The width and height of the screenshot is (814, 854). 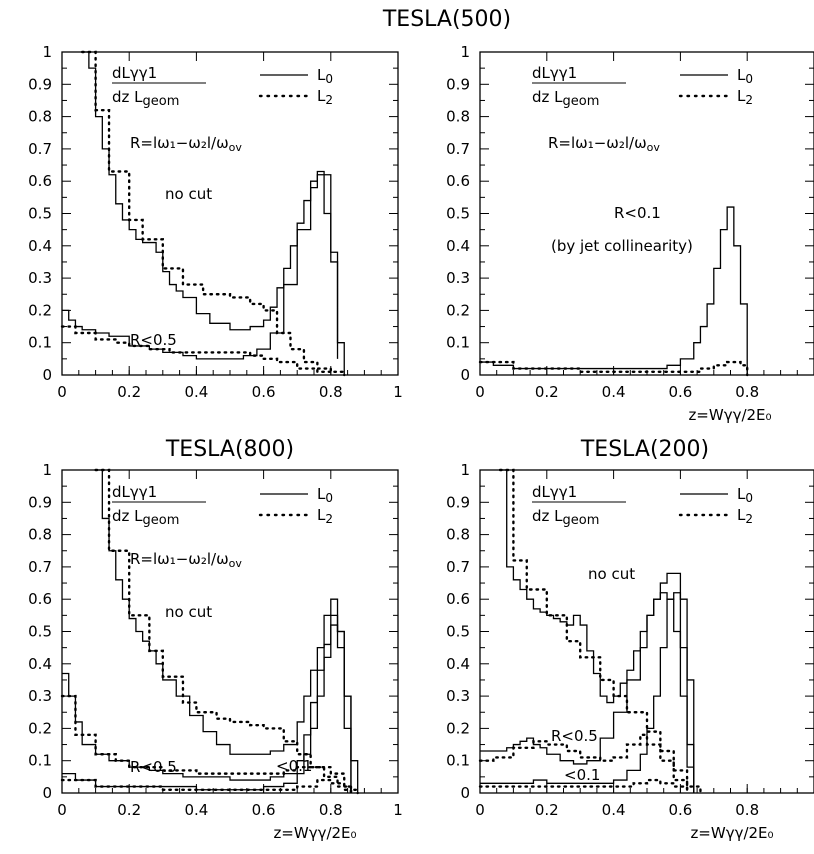 I want to click on annotation-2: (by jet collinearity), so click(x=622, y=246).